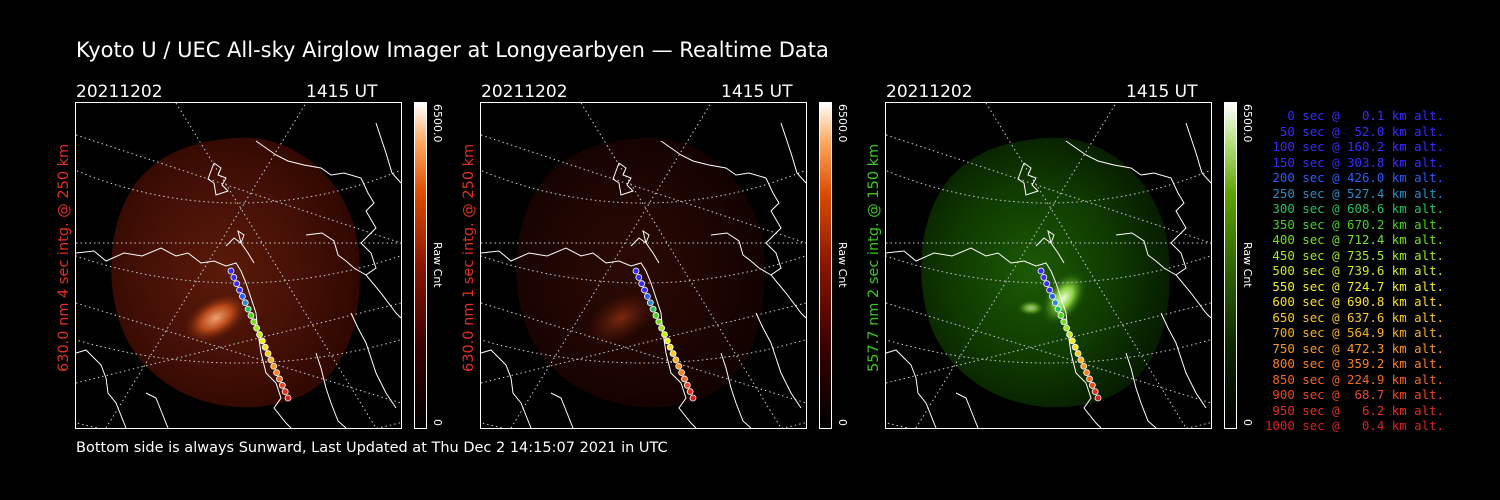 The width and height of the screenshot is (1500, 500). Describe the element at coordinates (1358, 332) in the screenshot. I see `legend-row: 700 sec @ 564.9 km alt.` at that location.